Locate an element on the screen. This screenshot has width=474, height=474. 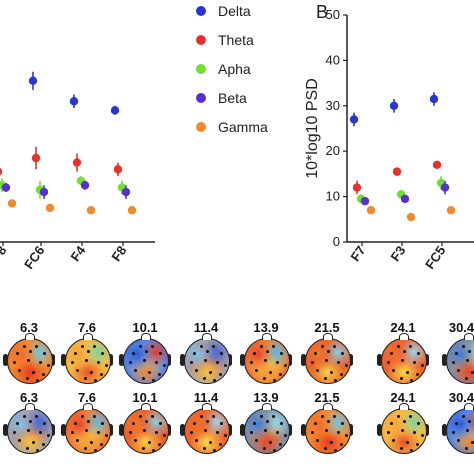
legend-marker-gamma is located at coordinates (201, 127).